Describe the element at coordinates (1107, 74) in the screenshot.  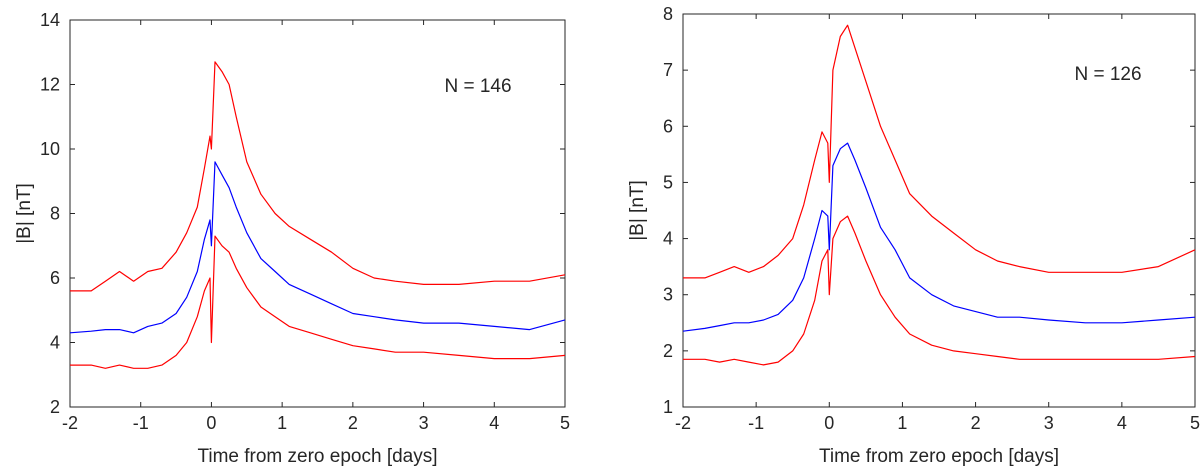
I see `sample-count-annotation: N = 126` at that location.